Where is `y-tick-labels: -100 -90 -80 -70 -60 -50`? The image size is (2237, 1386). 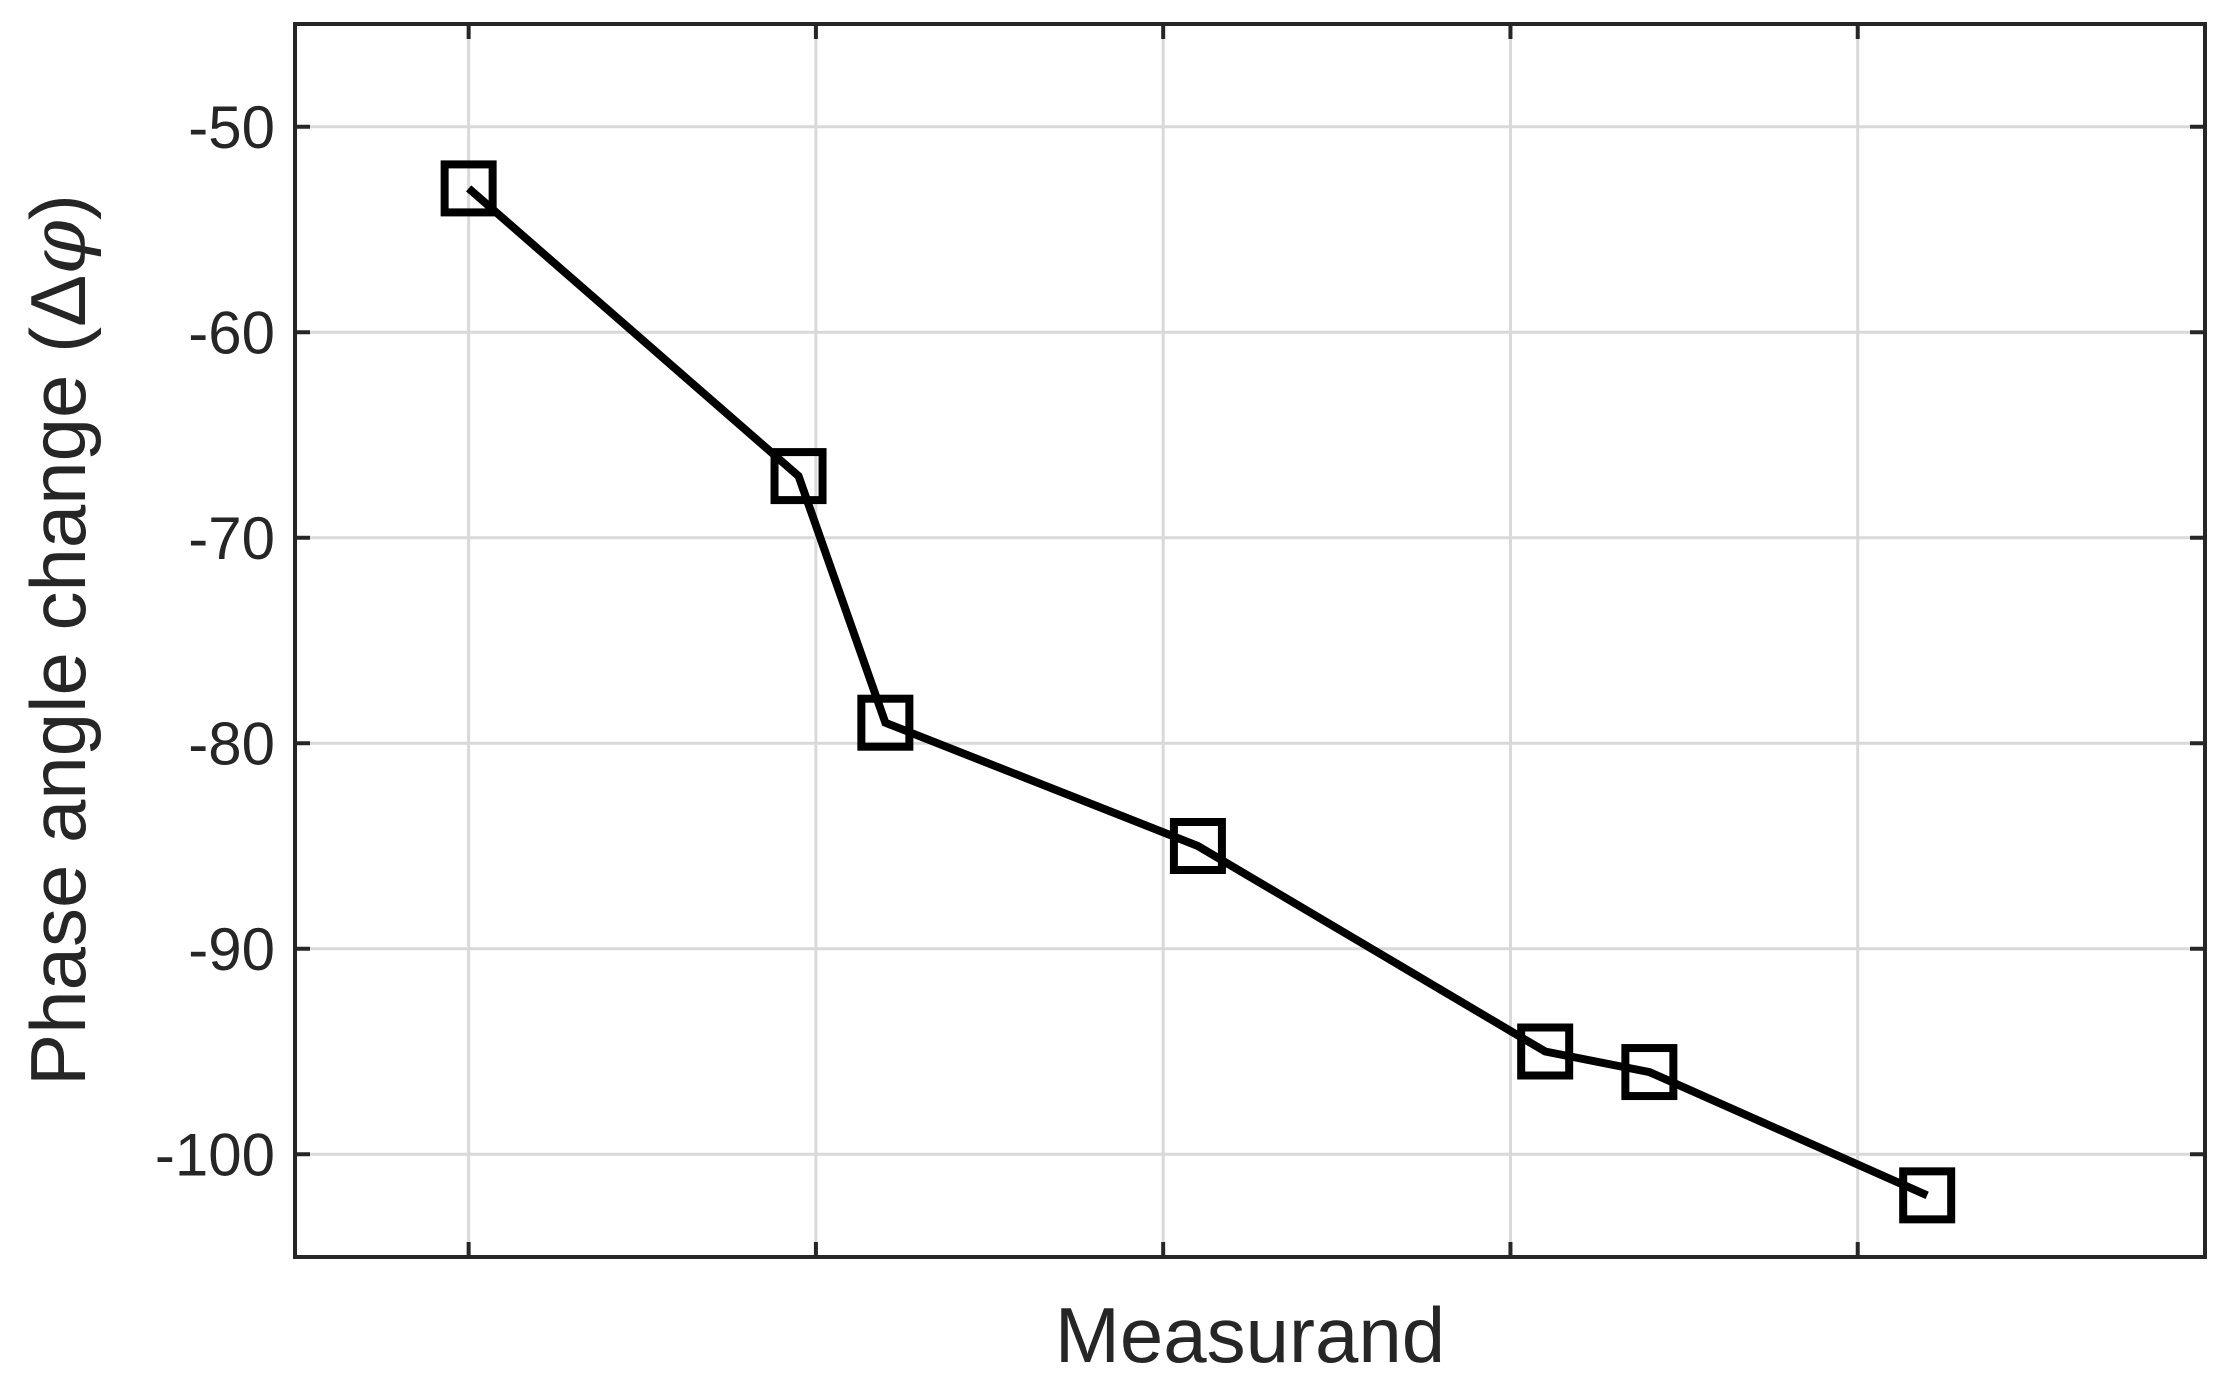 y-tick-labels: -100 -90 -80 -70 -60 -50 is located at coordinates (215, 641).